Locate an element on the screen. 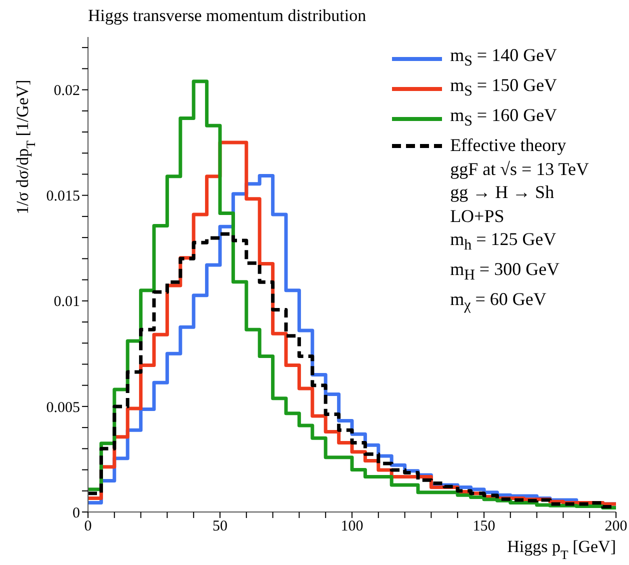 The width and height of the screenshot is (629, 565). y-tick-label: 0.01 is located at coordinates (67, 302).